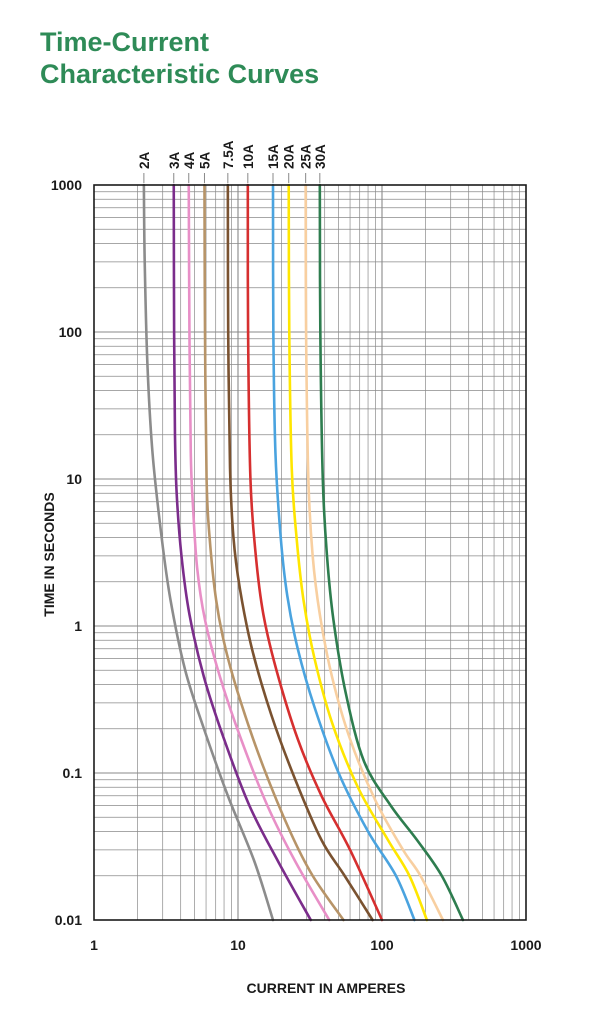 The image size is (592, 1030). What do you see at coordinates (73, 773) in the screenshot?
I see `y-tick-label: 0.1` at bounding box center [73, 773].